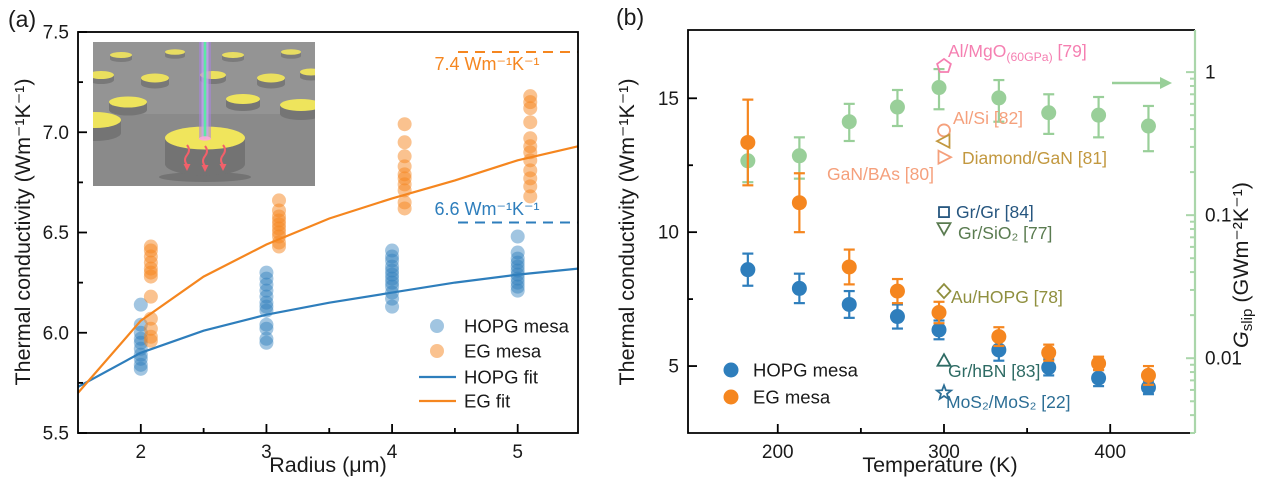 This screenshot has height=487, width=1269. Describe the element at coordinates (944, 359) in the screenshot. I see `ref-marker-triangle-up` at that location.